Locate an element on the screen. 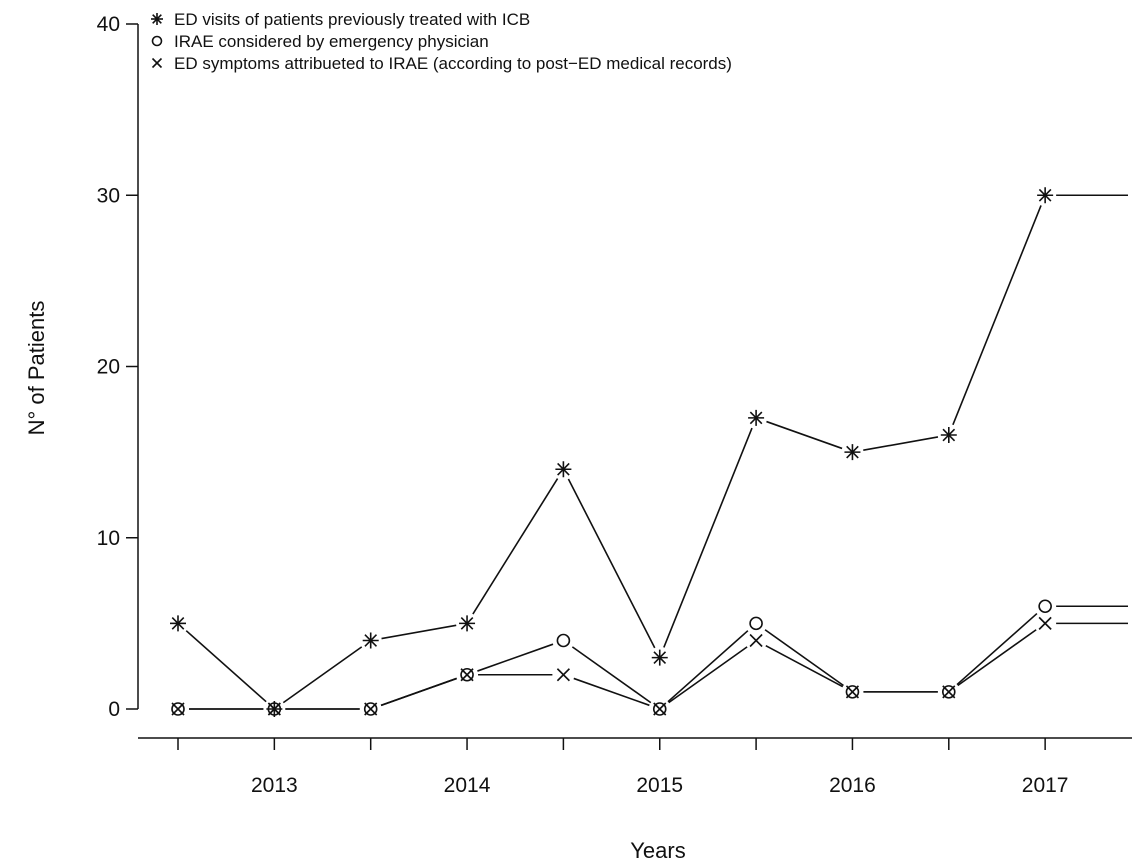 This screenshot has width=1132, height=861. x-axis-title: Years is located at coordinates (657, 849).